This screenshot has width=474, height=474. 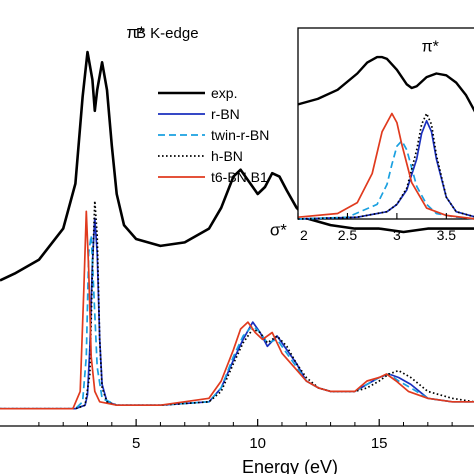 What do you see at coordinates (245, 435) in the screenshot?
I see `main-x-ticks: 5 10 15` at bounding box center [245, 435].